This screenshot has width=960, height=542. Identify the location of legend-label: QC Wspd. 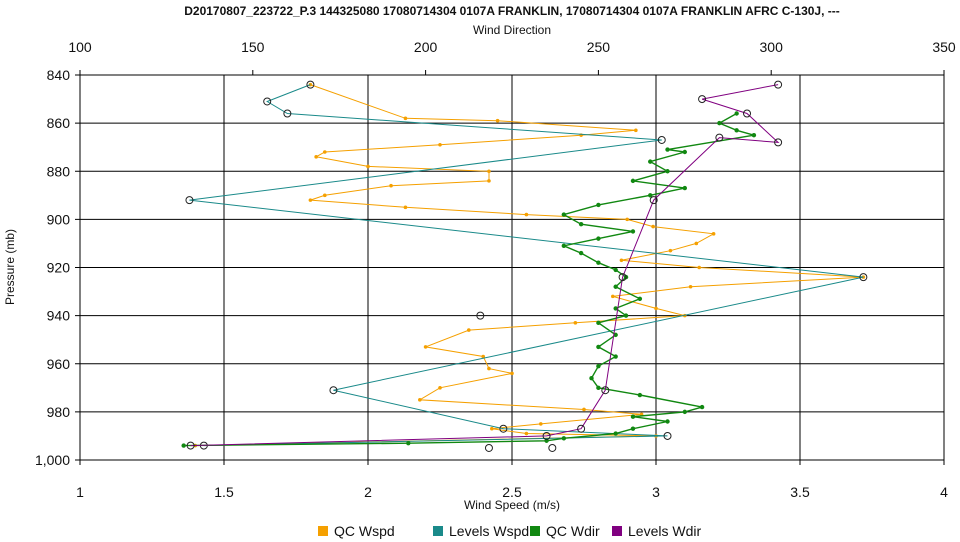
(364, 531).